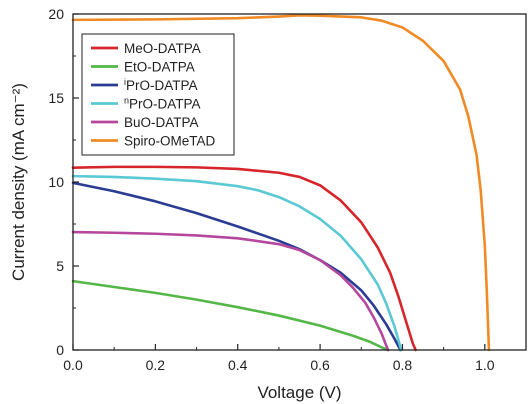 The width and height of the screenshot is (529, 404). I want to click on legend-label-3: nPrO-DATPA, so click(162, 104).